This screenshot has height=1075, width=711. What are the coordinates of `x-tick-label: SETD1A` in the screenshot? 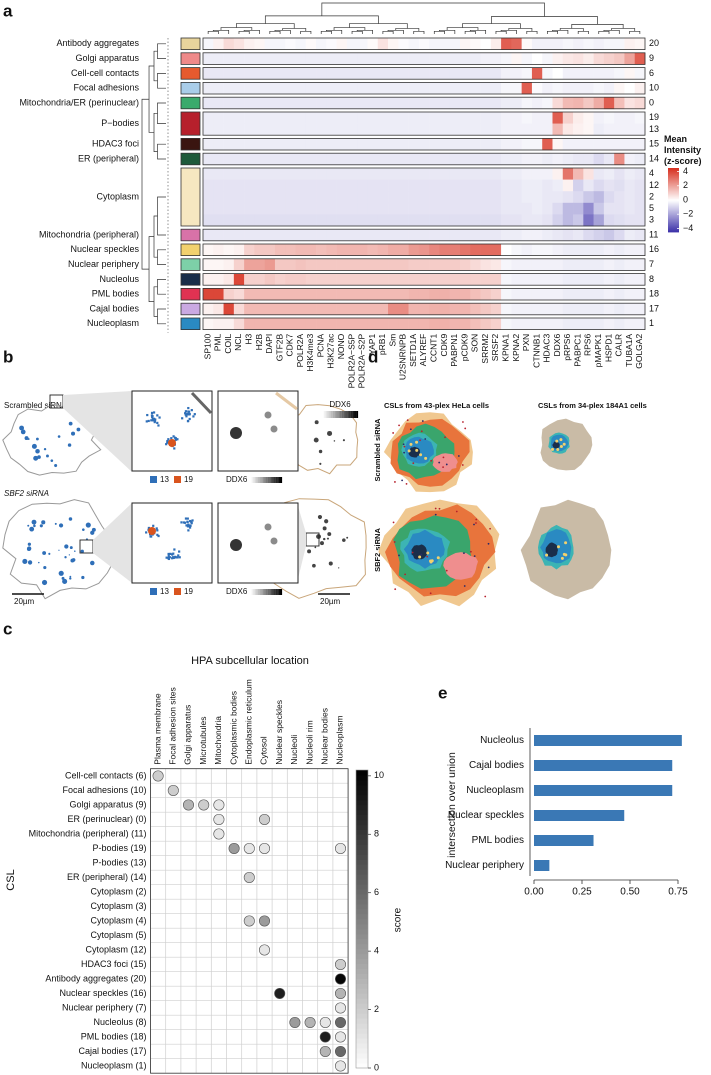 It's located at (413, 349).